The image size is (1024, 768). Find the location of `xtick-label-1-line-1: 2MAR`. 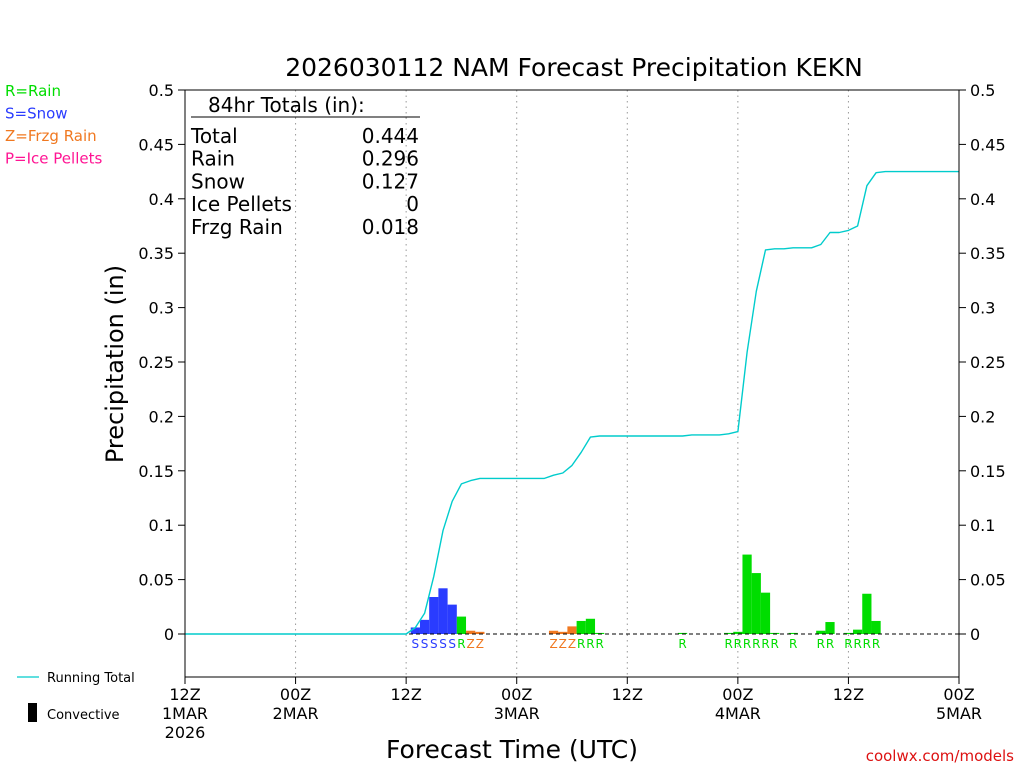

xtick-label-1-line-1: 2MAR is located at coordinates (296, 713).